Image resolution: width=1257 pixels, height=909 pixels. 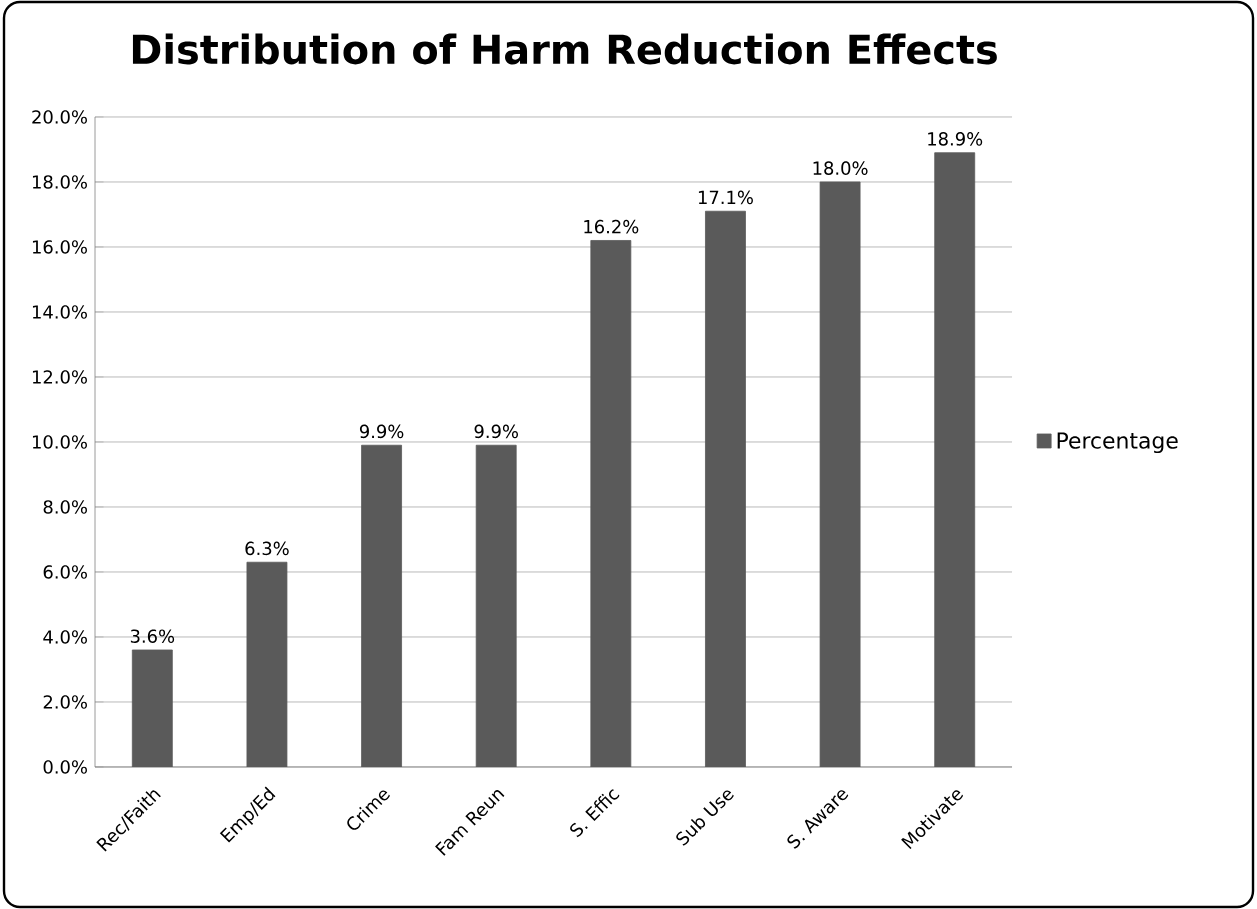 What do you see at coordinates (59, 312) in the screenshot?
I see `y-tick-label: 14.0%` at bounding box center [59, 312].